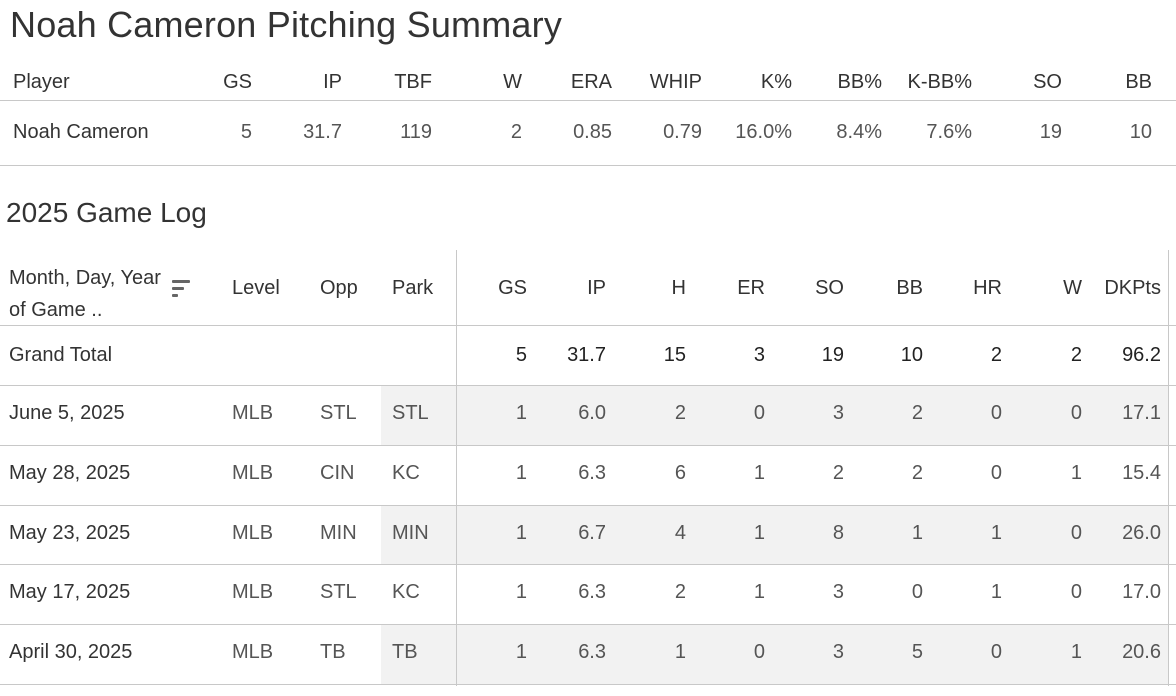 The height and width of the screenshot is (696, 1176). I want to click on column-header-bb: BB, so click(909, 288).